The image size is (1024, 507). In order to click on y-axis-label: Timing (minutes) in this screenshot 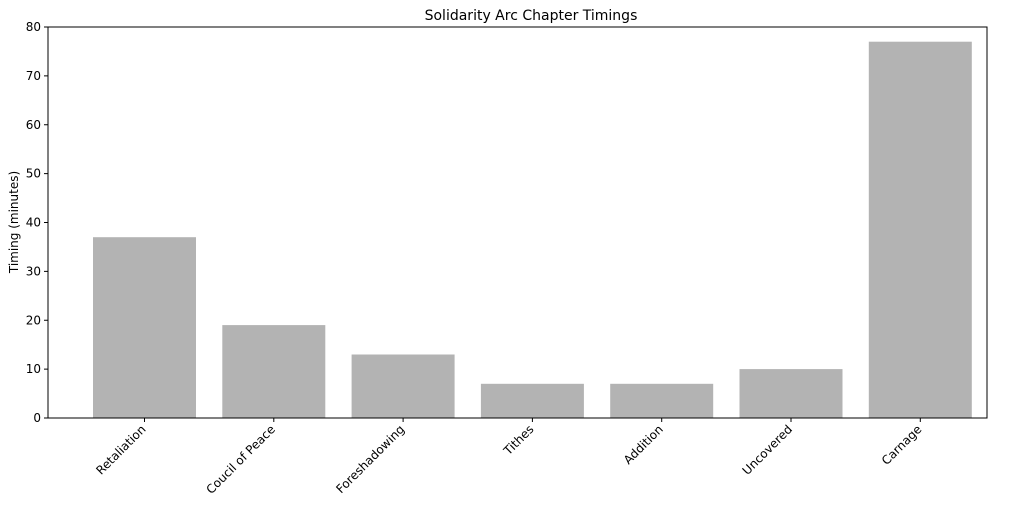, I will do `click(14, 222)`.